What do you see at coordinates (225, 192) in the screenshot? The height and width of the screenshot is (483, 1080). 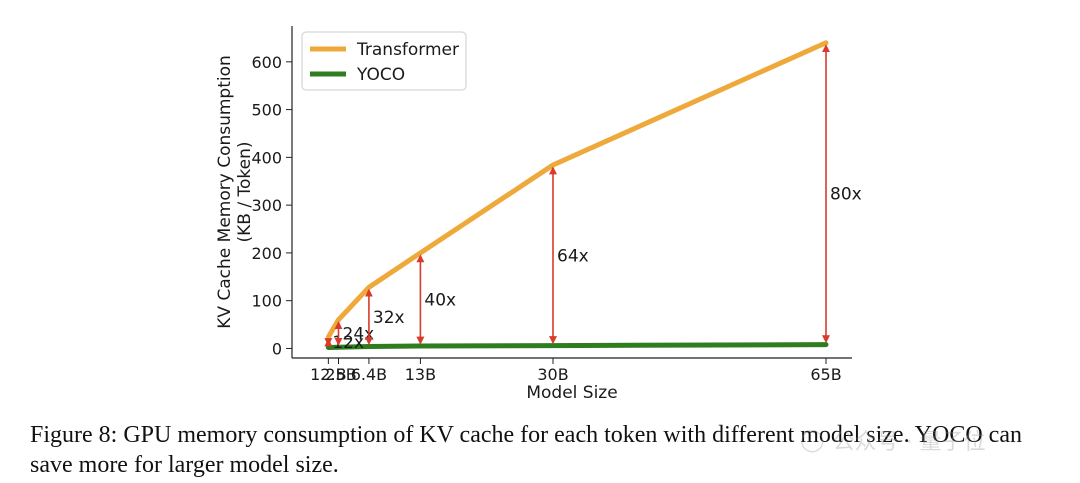 I see `y-axis-title-line1: KV Cache Memory Consumption` at bounding box center [225, 192].